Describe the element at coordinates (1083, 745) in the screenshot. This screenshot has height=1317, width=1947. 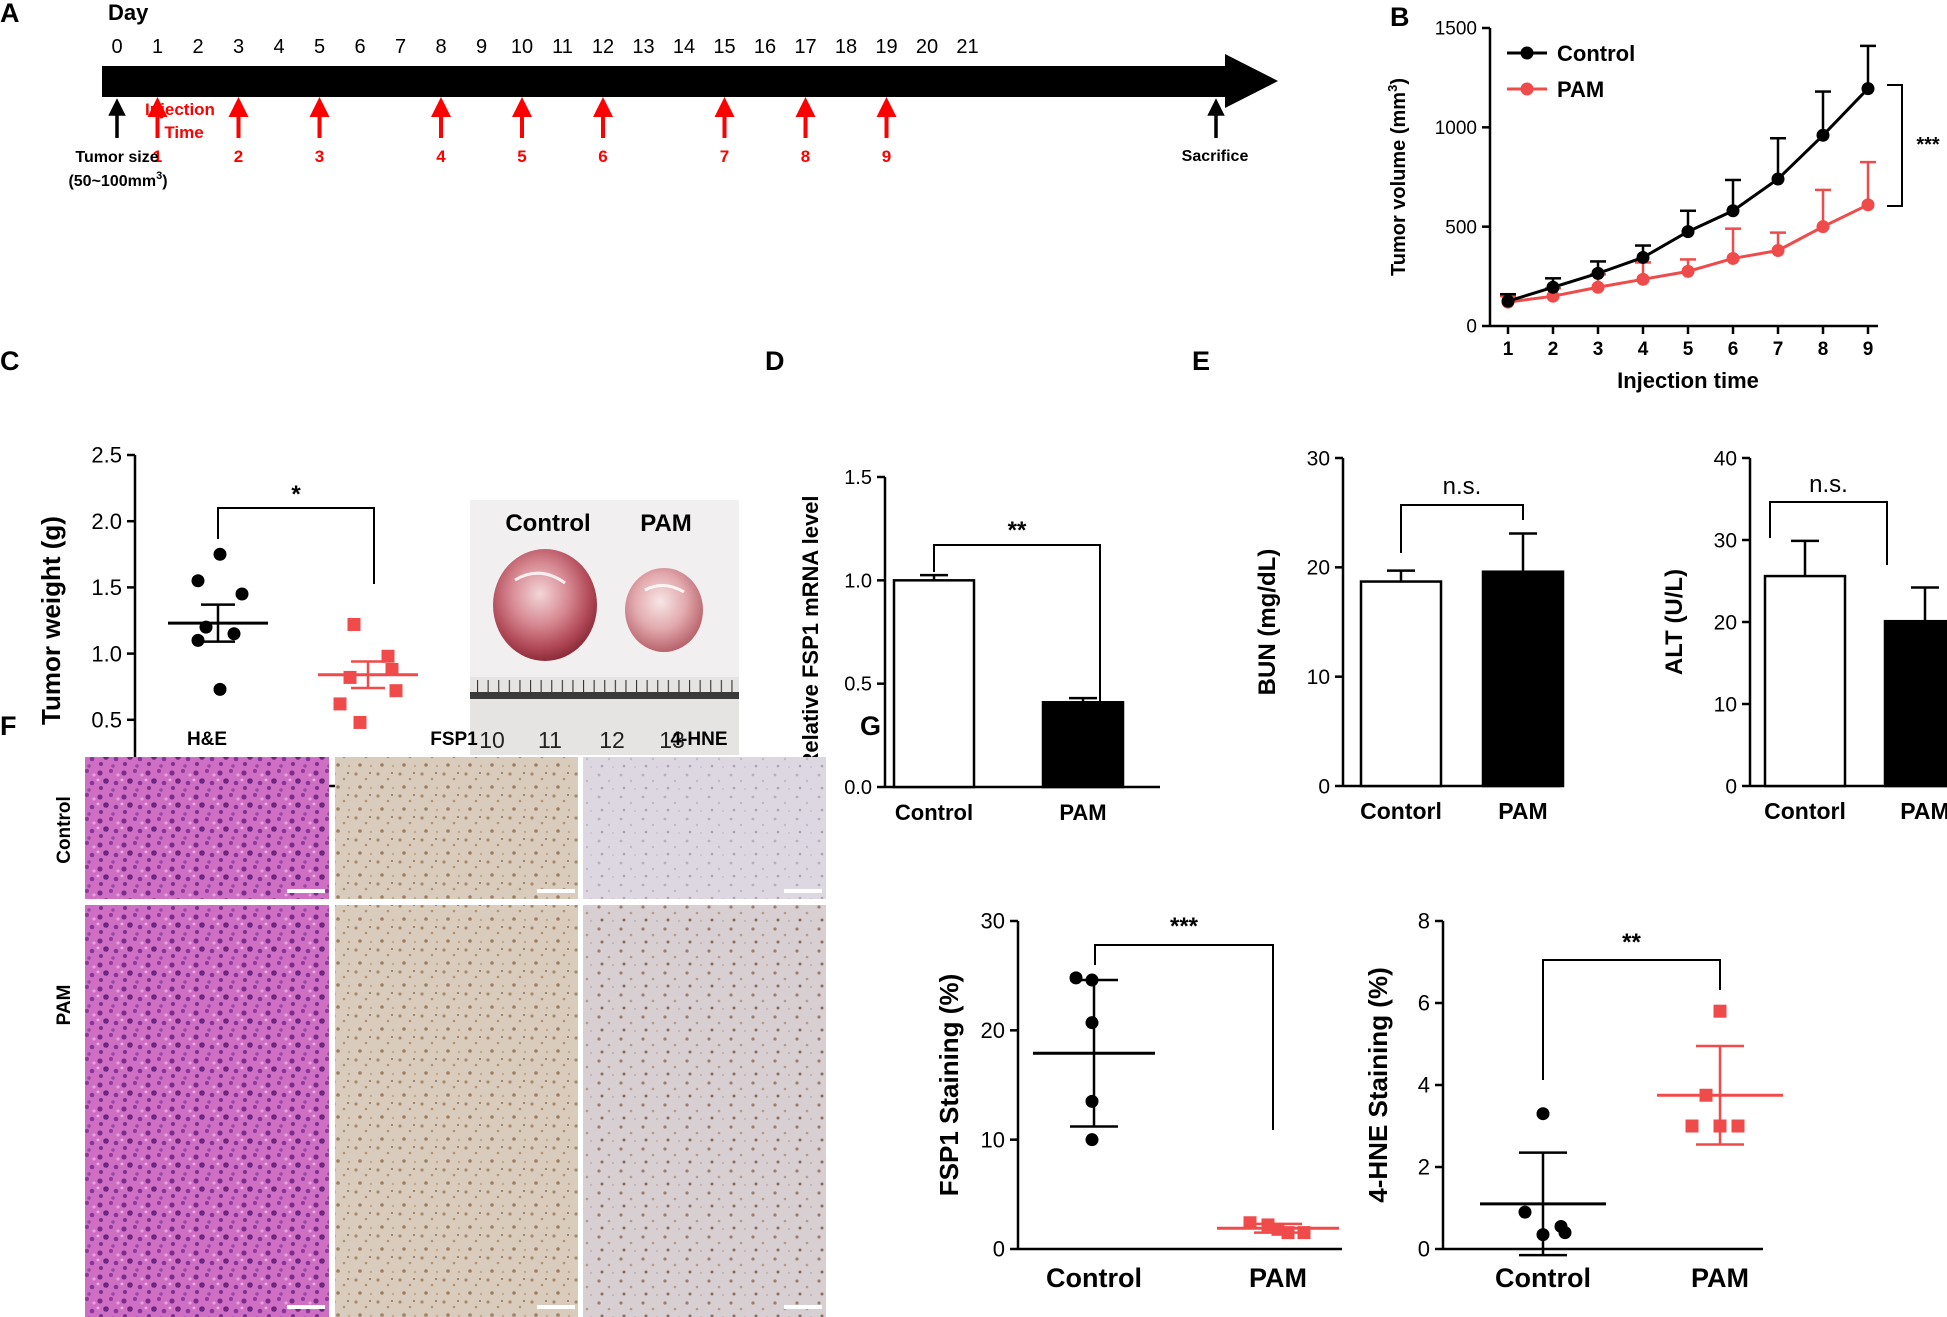
I see `bar-pam` at that location.